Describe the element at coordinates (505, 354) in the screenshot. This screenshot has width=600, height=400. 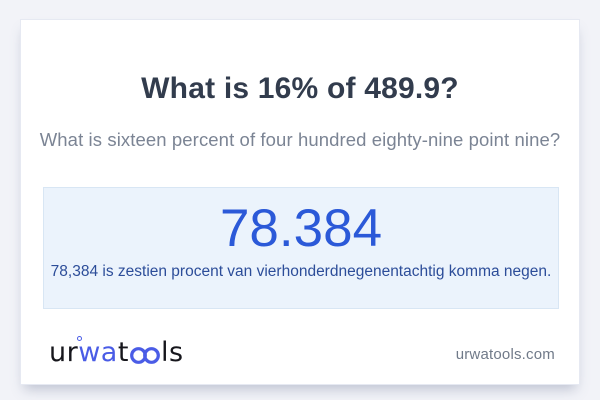
I see `website-url: urwatools.com` at that location.